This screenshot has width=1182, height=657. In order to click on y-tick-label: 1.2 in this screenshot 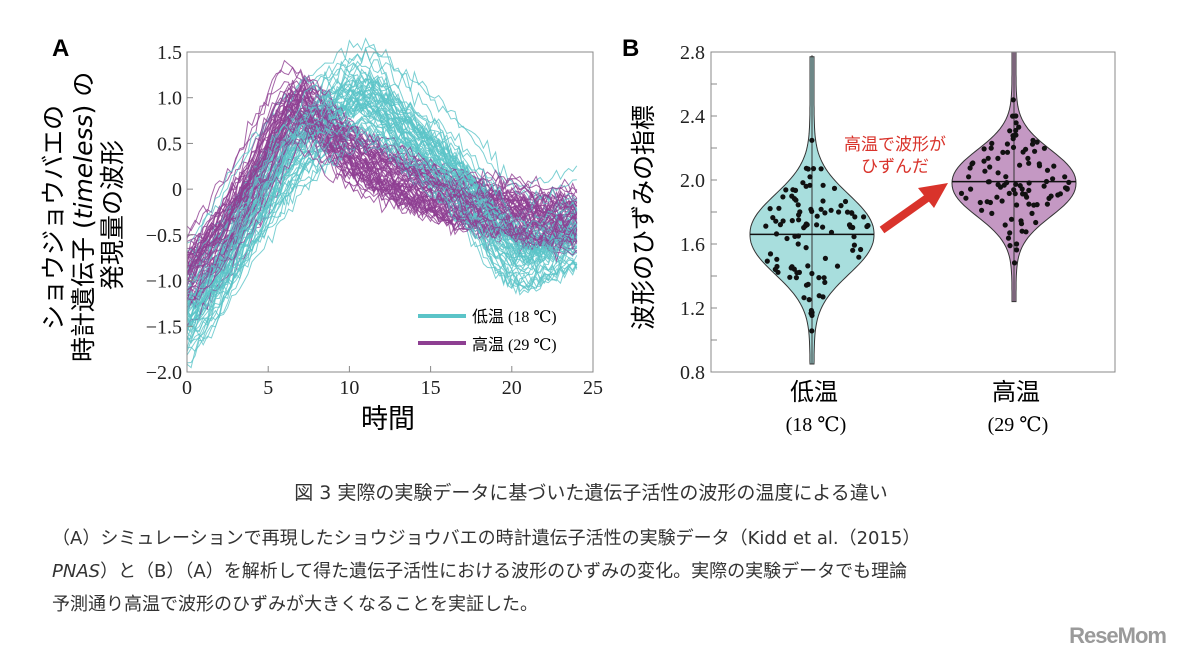, I will do `click(692, 309)`.